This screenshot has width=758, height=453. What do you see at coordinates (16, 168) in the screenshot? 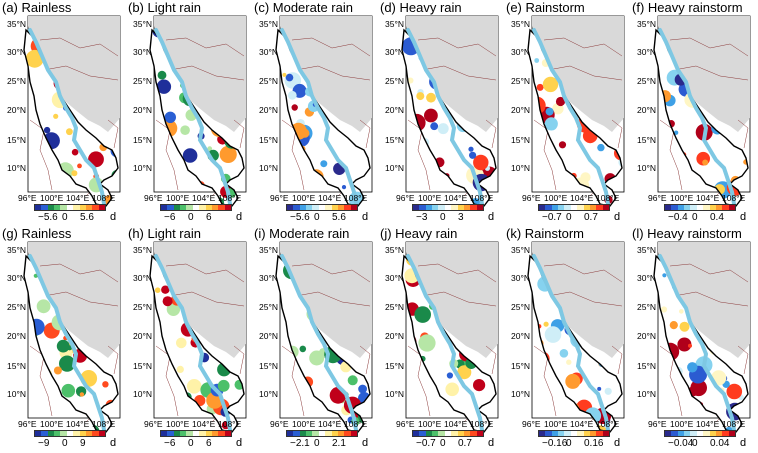
I see `lat-tick-label: 10°N` at bounding box center [16, 168].